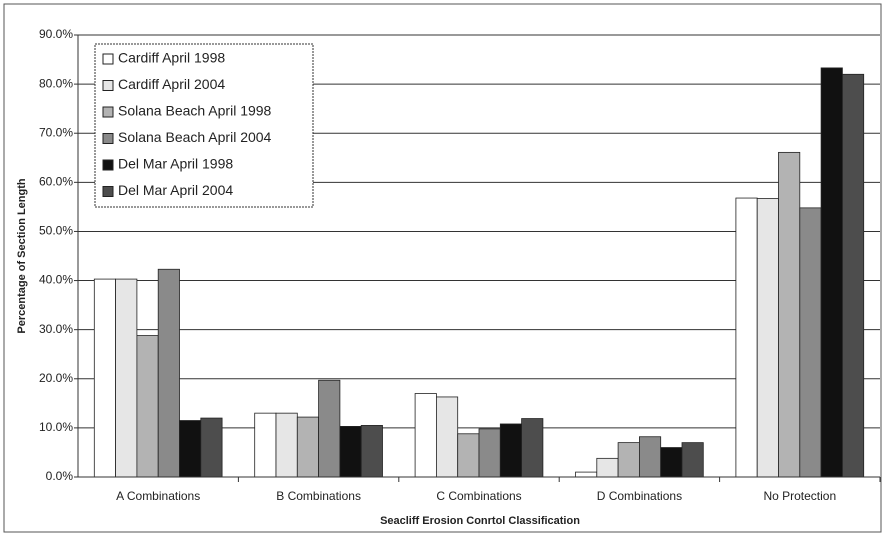 This screenshot has width=885, height=536. Describe the element at coordinates (318, 496) in the screenshot. I see `x-tick-label: B Combinations` at that location.